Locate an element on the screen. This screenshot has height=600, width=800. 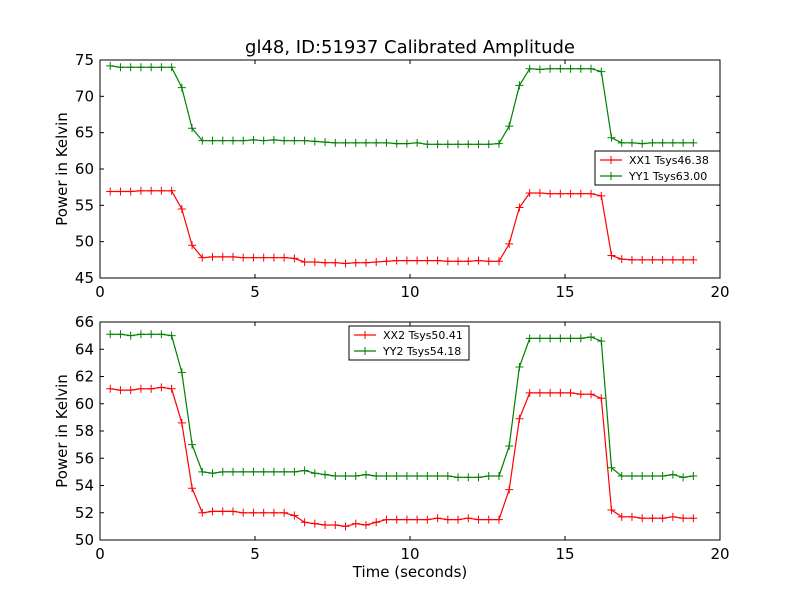
y-tick-label: 58 is located at coordinates (84, 431).